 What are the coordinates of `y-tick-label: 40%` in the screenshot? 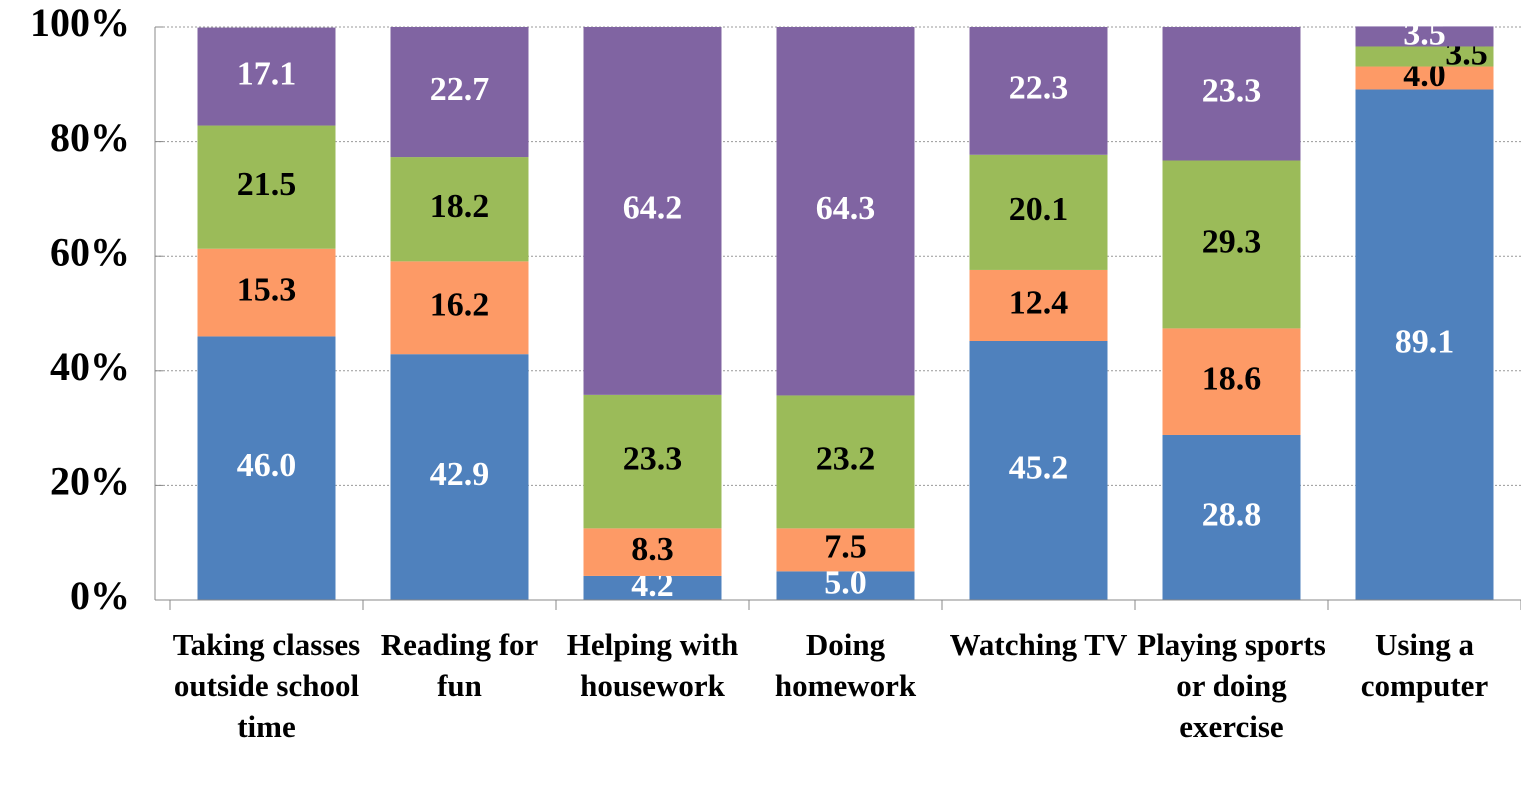 It's located at (90, 366).